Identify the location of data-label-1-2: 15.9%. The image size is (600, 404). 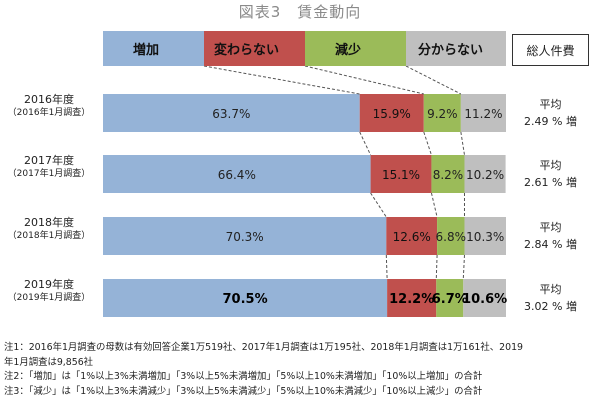
(392, 114).